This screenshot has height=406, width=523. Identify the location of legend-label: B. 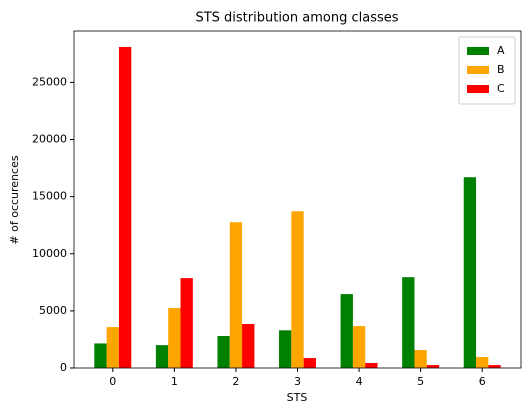
(501, 69).